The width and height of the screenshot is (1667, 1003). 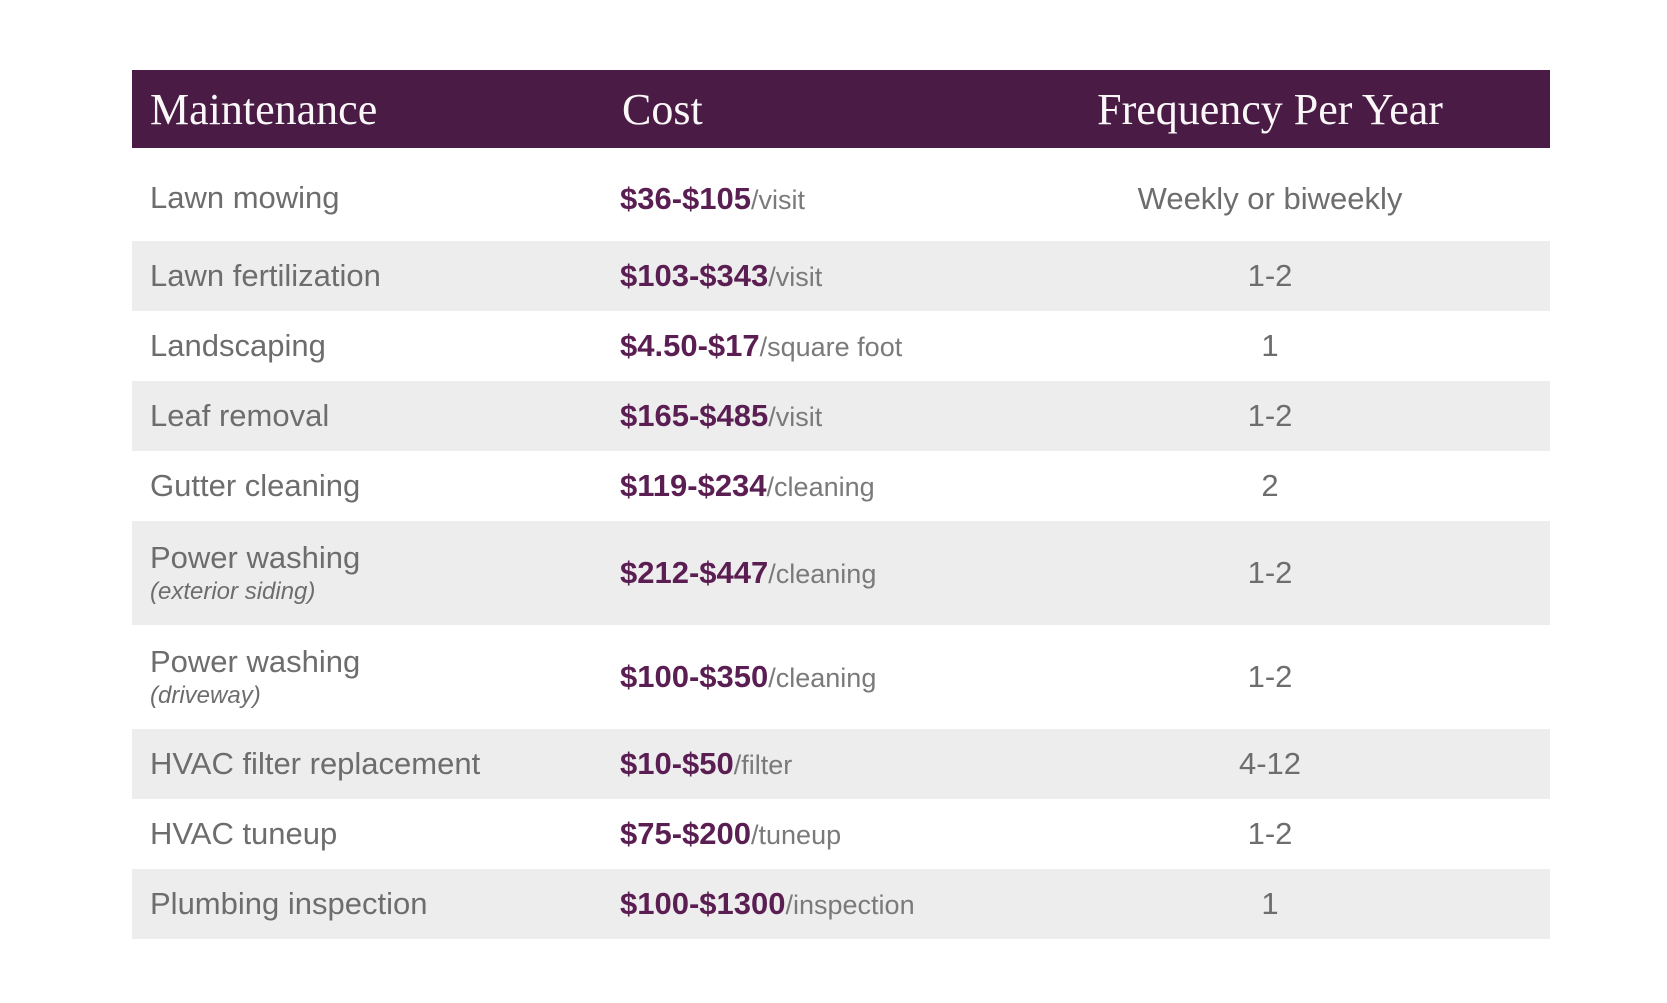 I want to click on cost-value: $212-$447, so click(x=694, y=572).